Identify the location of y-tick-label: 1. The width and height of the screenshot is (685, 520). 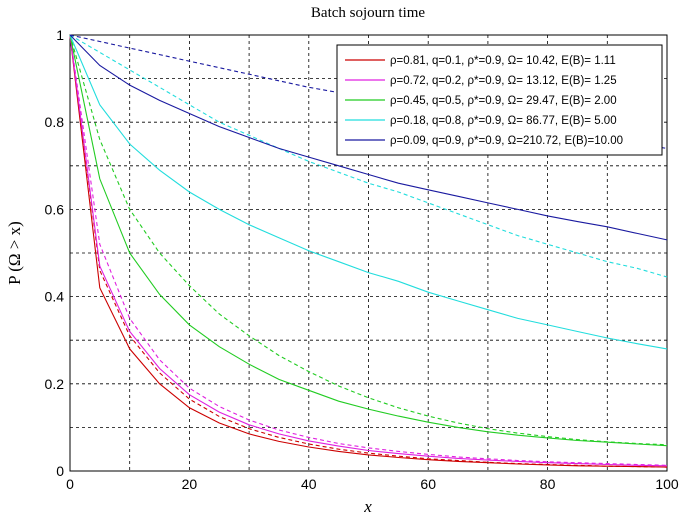
(60, 35).